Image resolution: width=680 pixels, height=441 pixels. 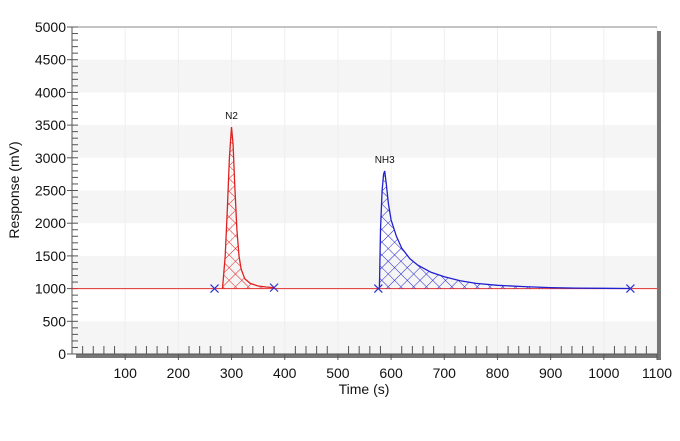 What do you see at coordinates (50, 256) in the screenshot?
I see `y-tick-label: 1500` at bounding box center [50, 256].